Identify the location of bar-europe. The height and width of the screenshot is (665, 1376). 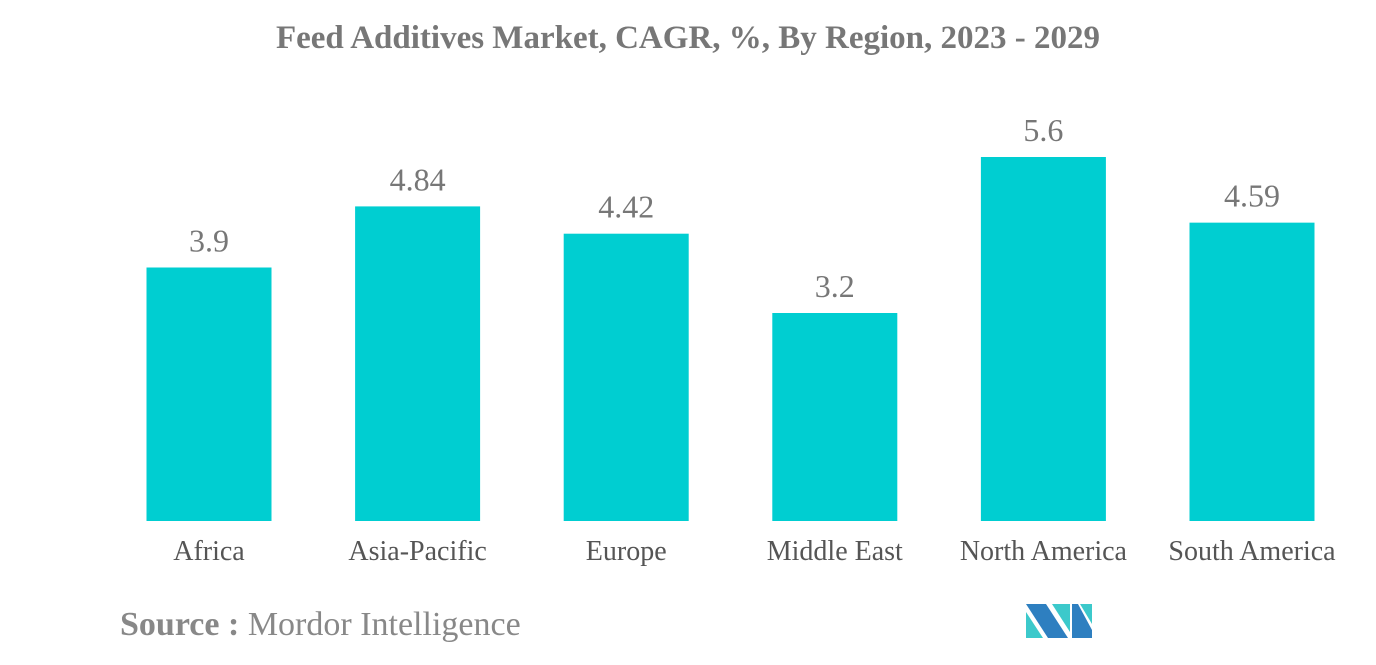
(626, 377).